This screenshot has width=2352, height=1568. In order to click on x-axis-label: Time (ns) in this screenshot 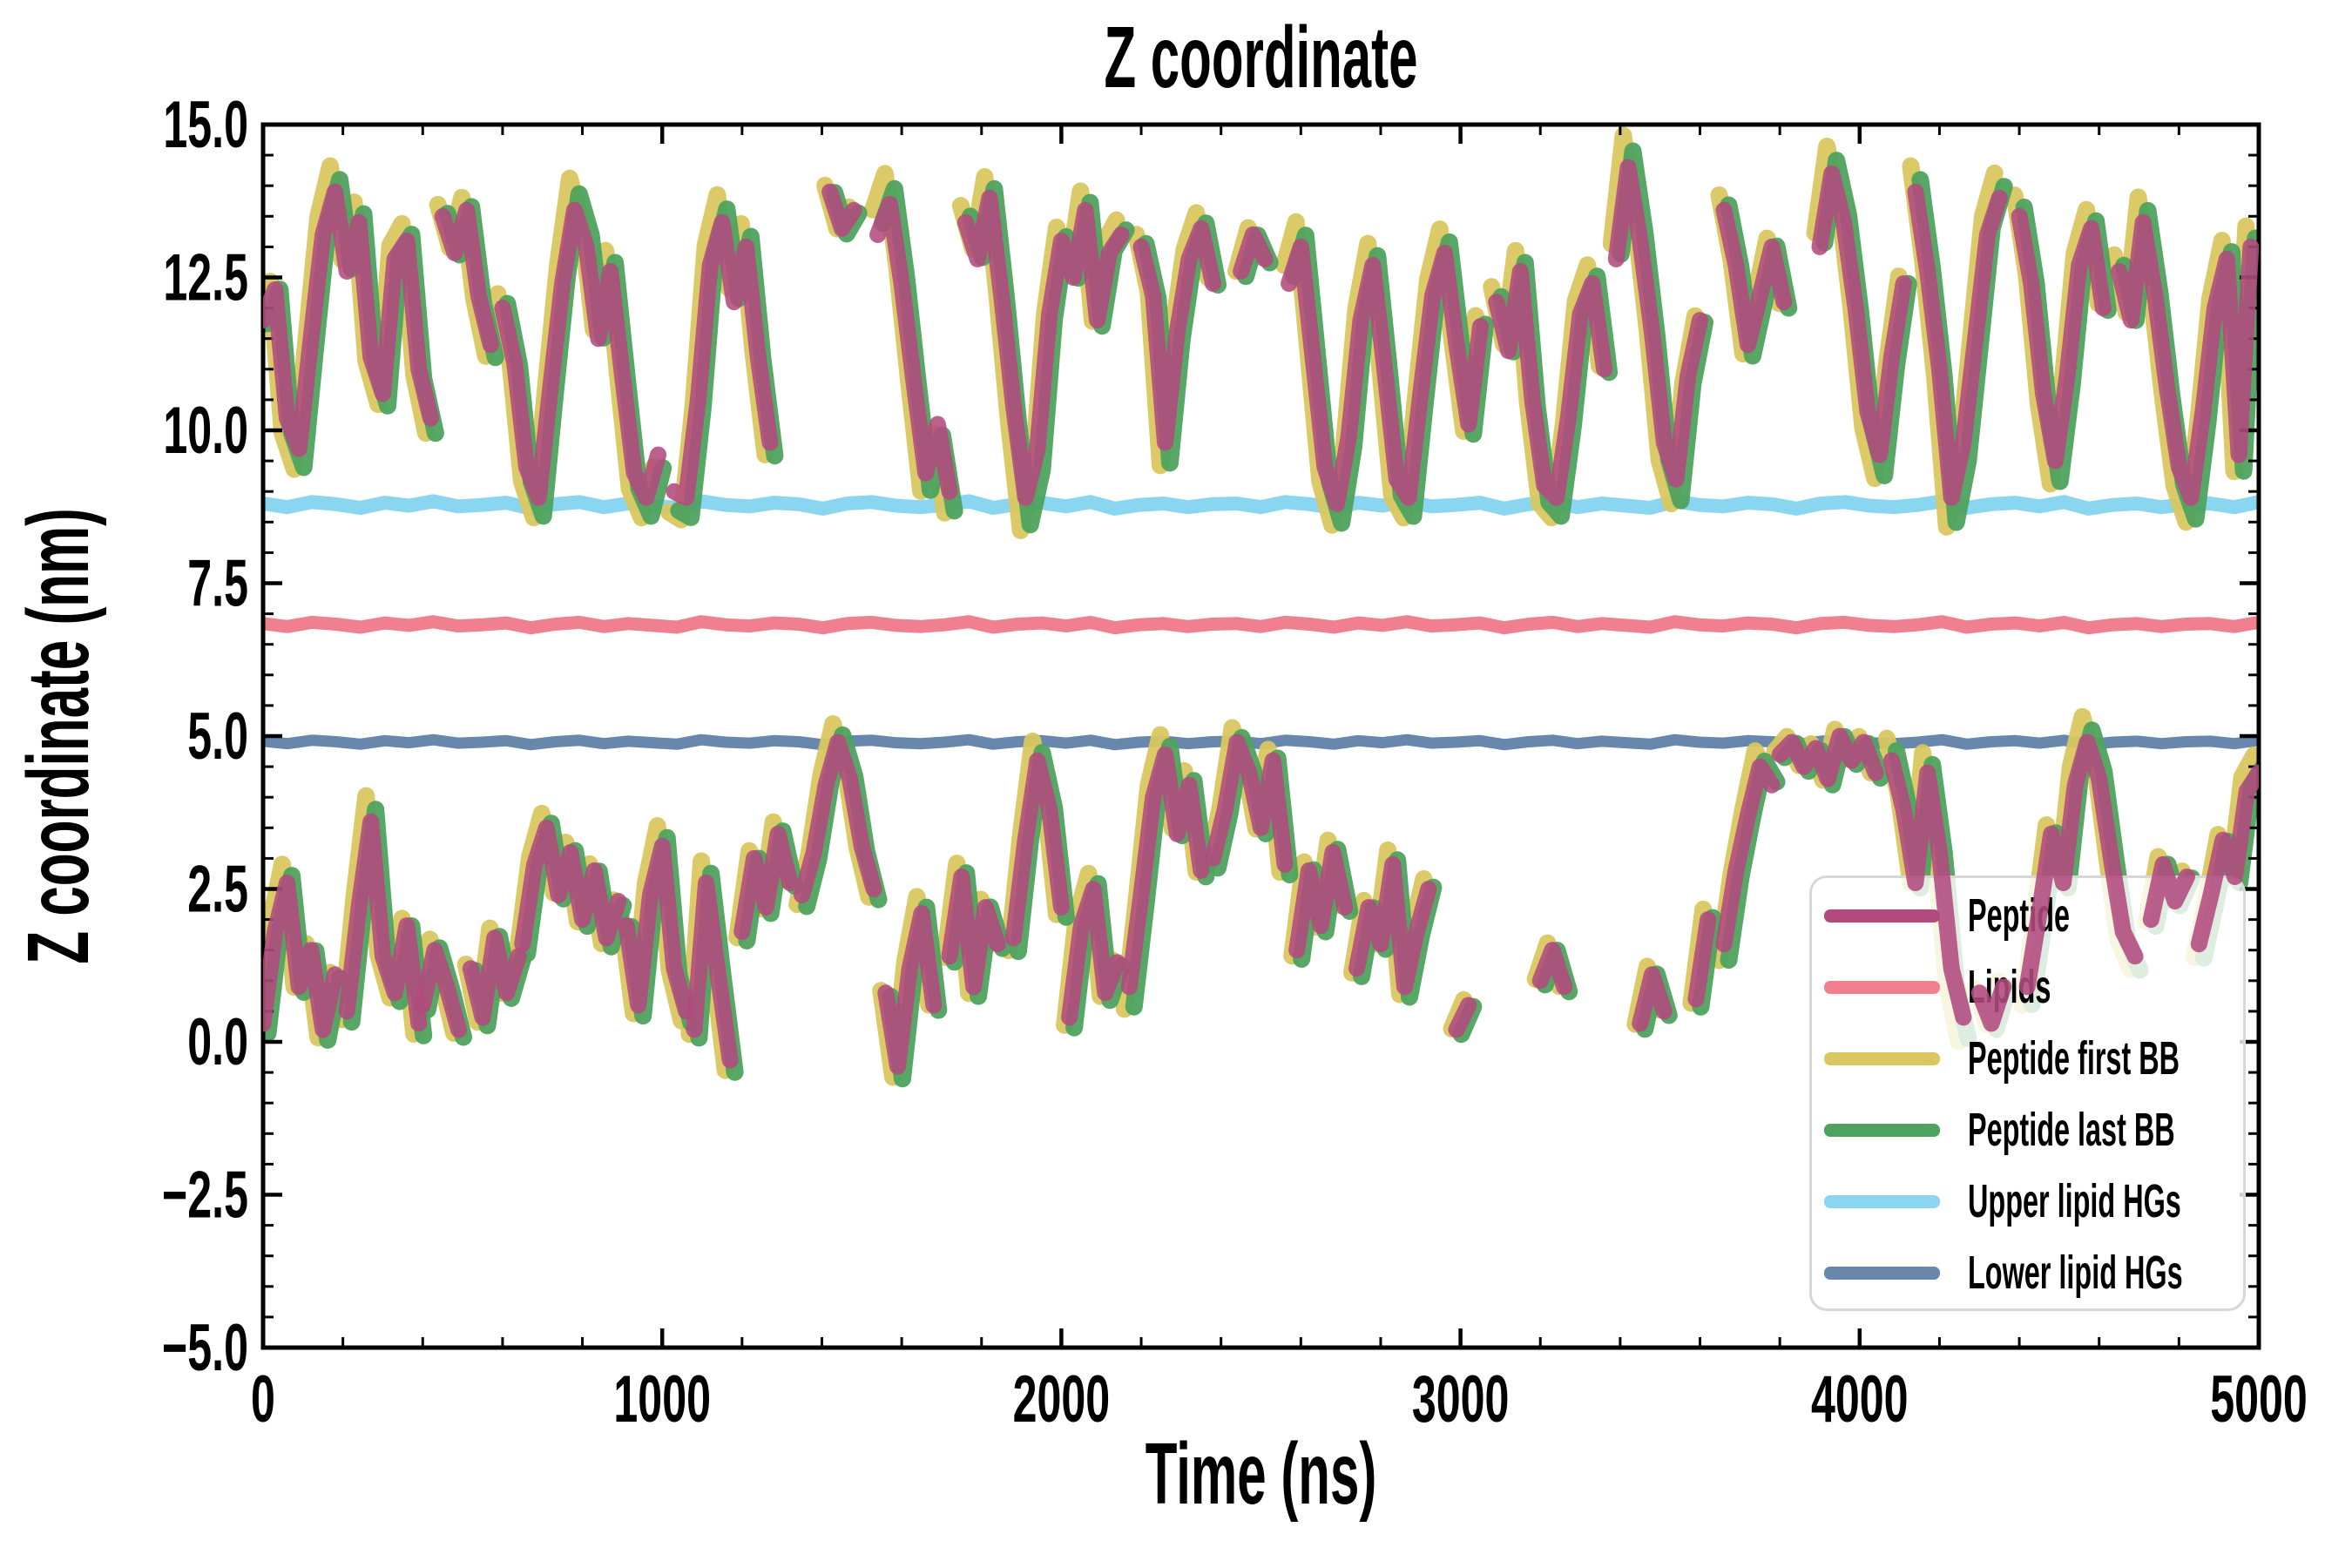, I will do `click(1261, 1474)`.